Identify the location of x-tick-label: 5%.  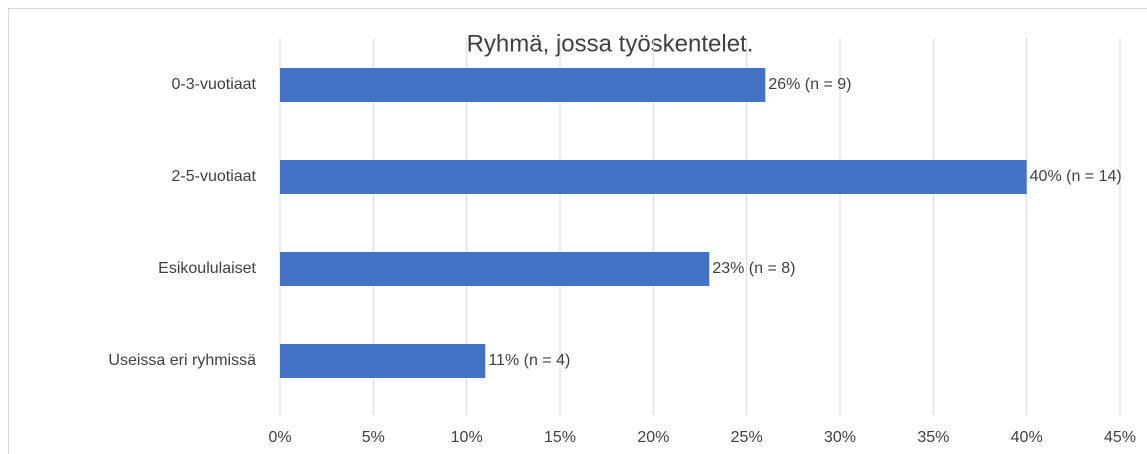
(373, 437).